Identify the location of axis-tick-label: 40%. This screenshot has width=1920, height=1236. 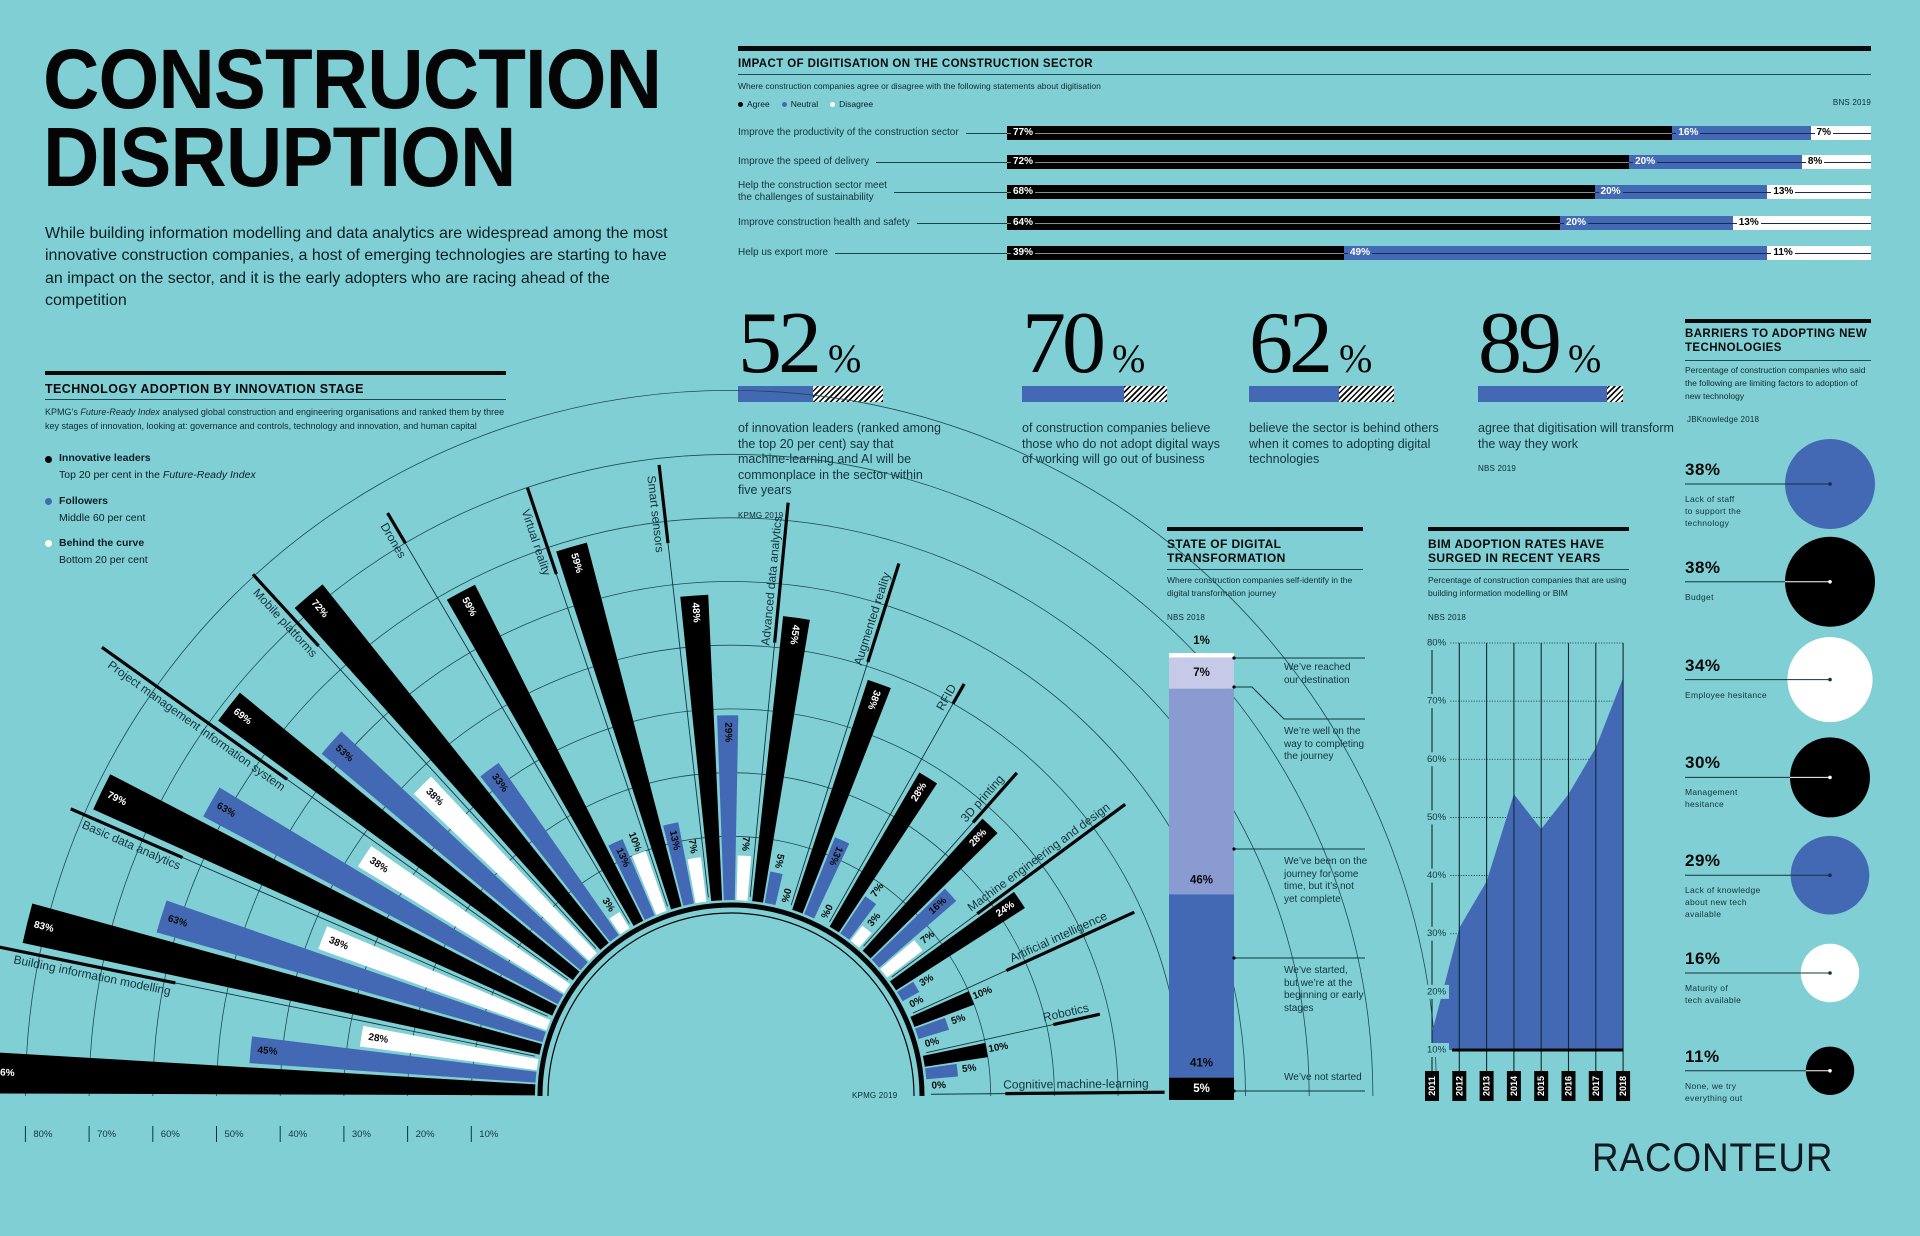
(298, 1134).